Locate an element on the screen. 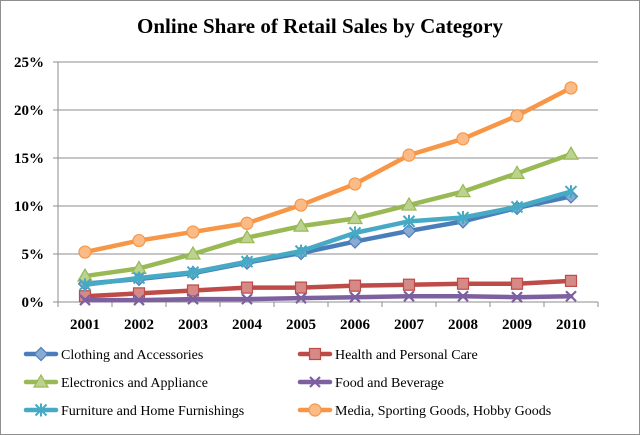  y-tick-label: 20% is located at coordinates (29, 111).